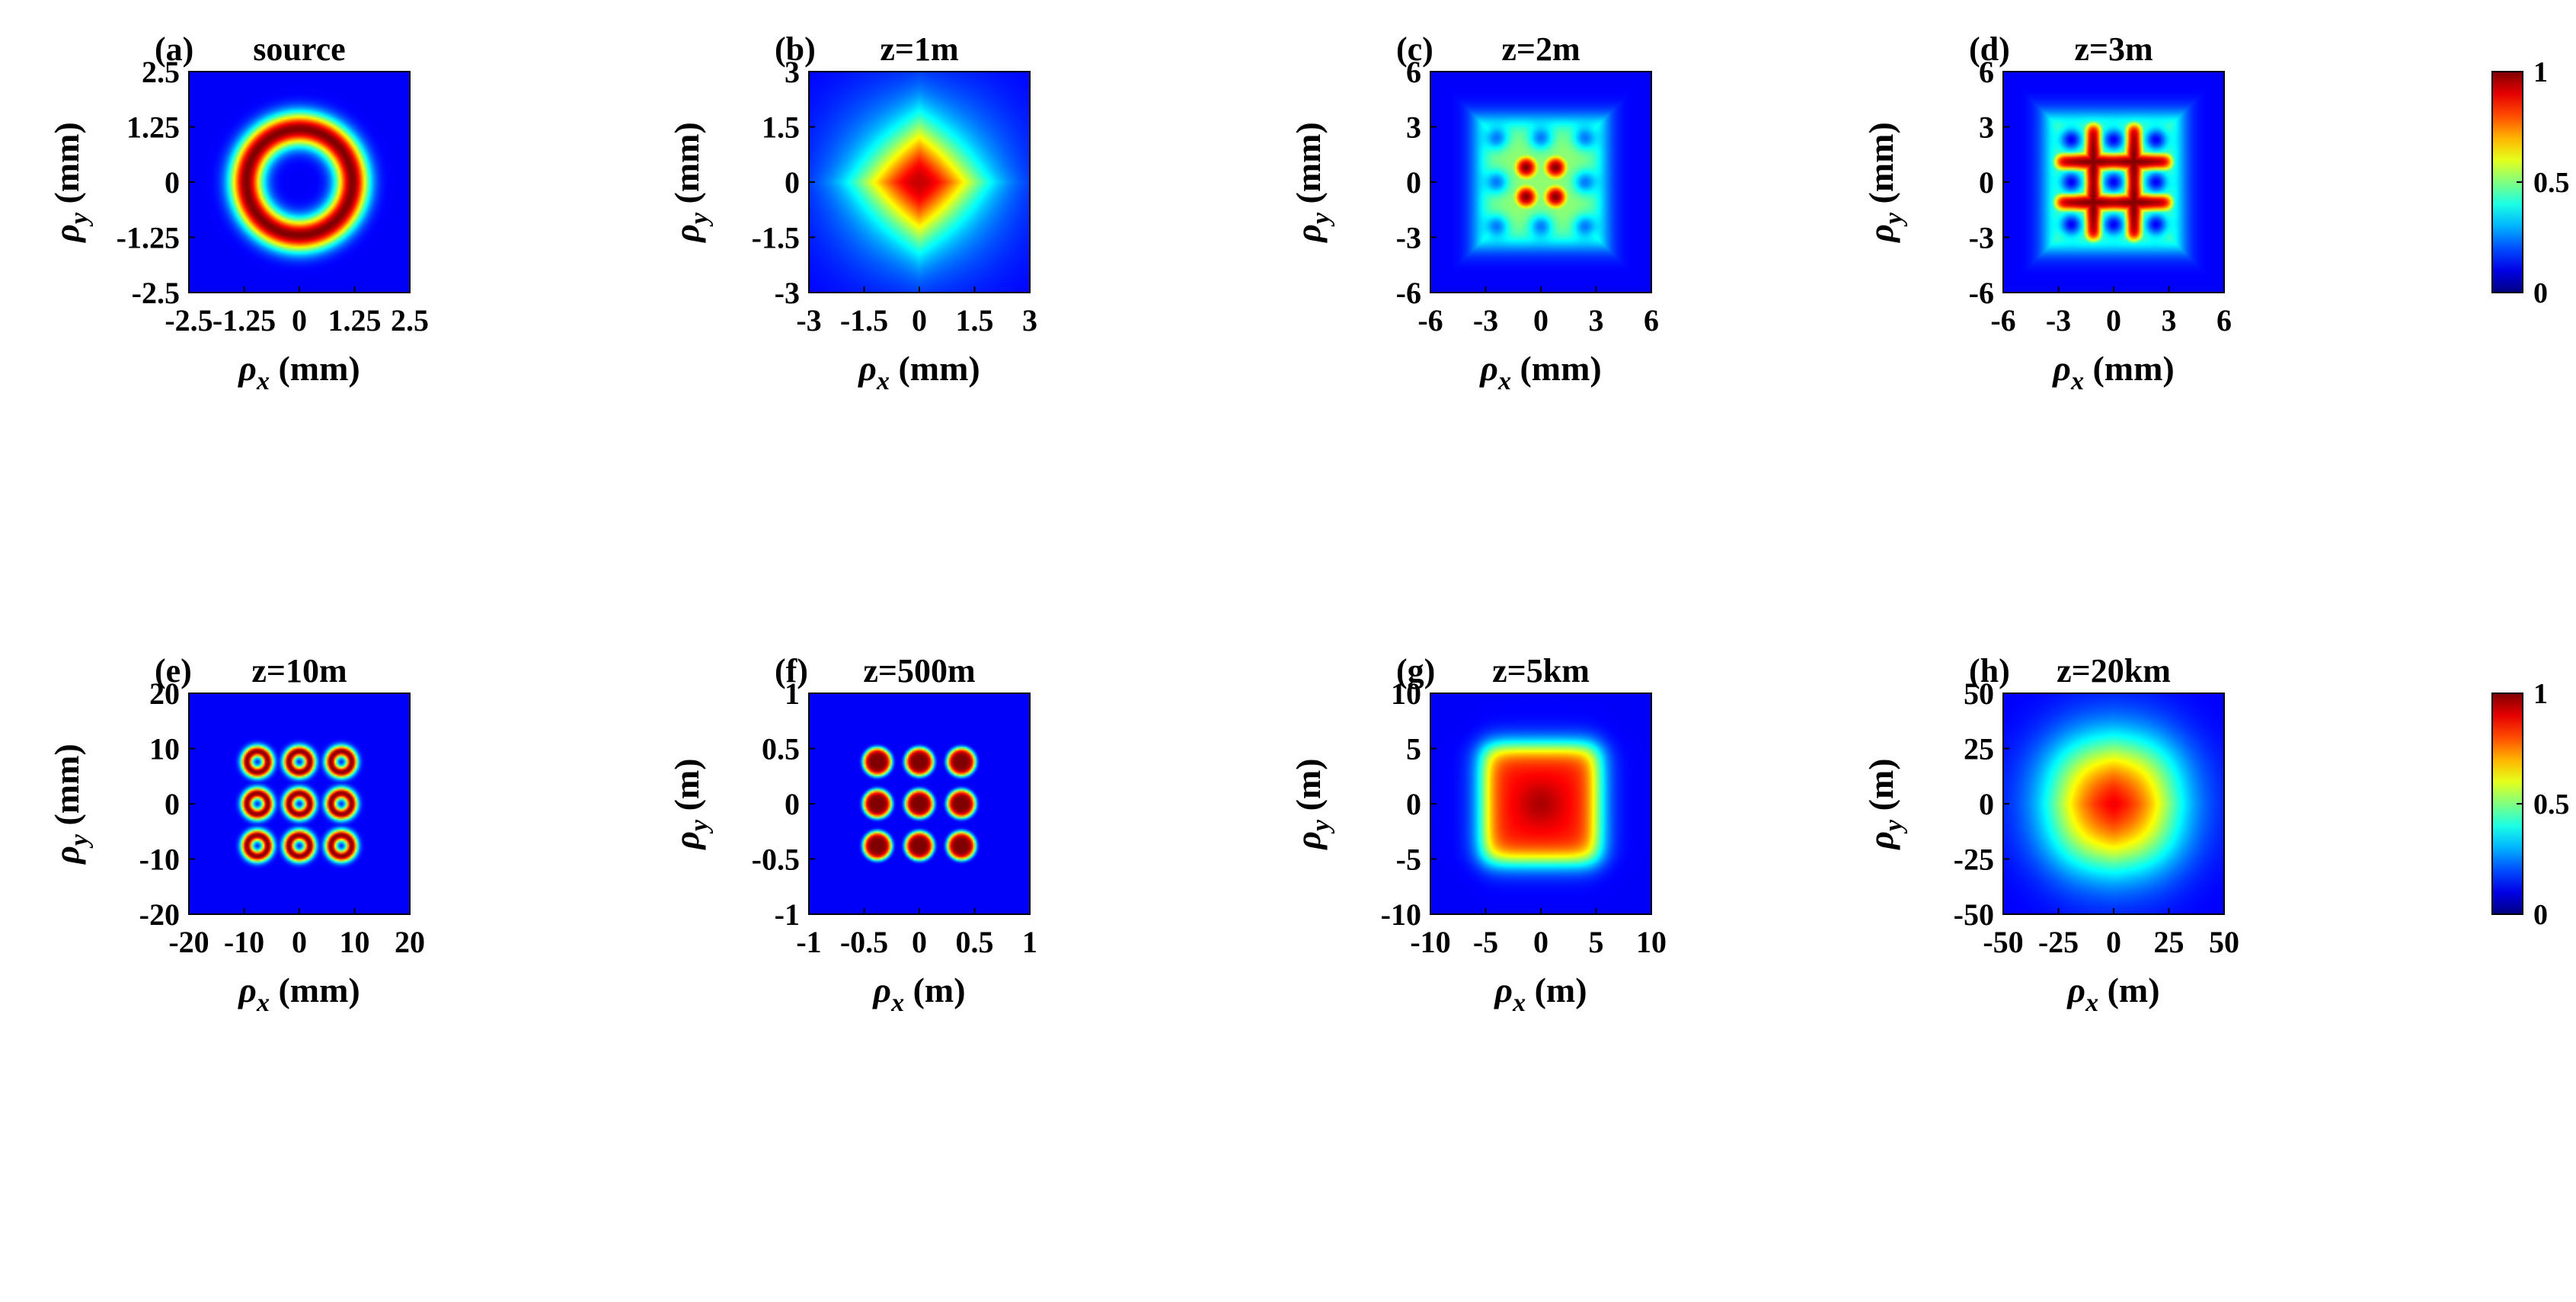 The width and height of the screenshot is (2576, 1302). I want to click on x-tick-label: 0.5, so click(975, 942).